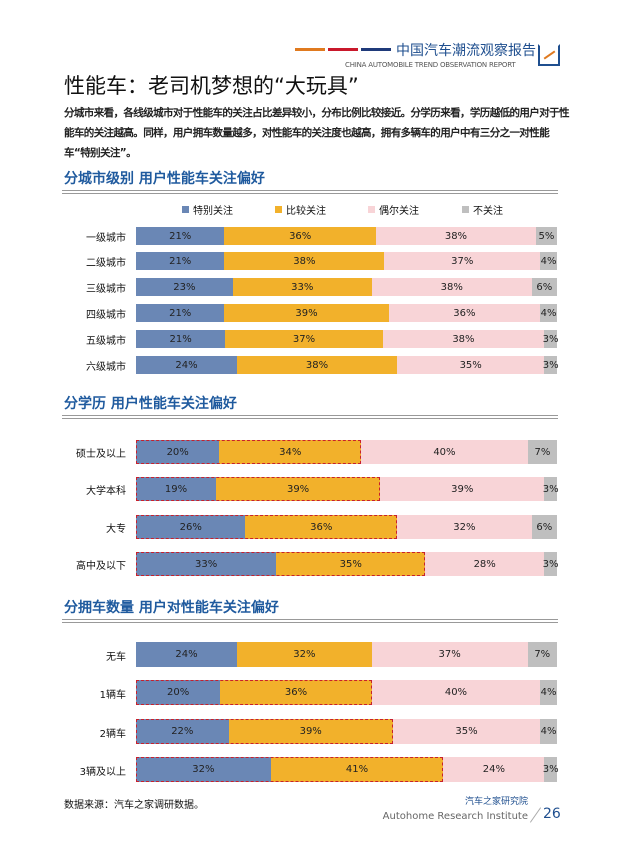 This screenshot has height=841, width=620. I want to click on bar-segment: 22%, so click(182, 731).